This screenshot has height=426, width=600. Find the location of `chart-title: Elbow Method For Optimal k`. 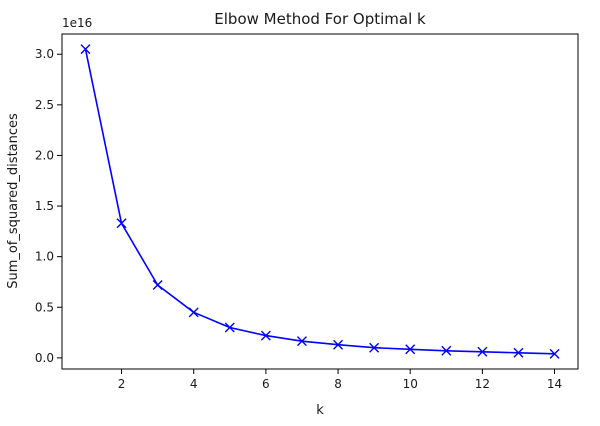

chart-title: Elbow Method For Optimal k is located at coordinates (320, 19).